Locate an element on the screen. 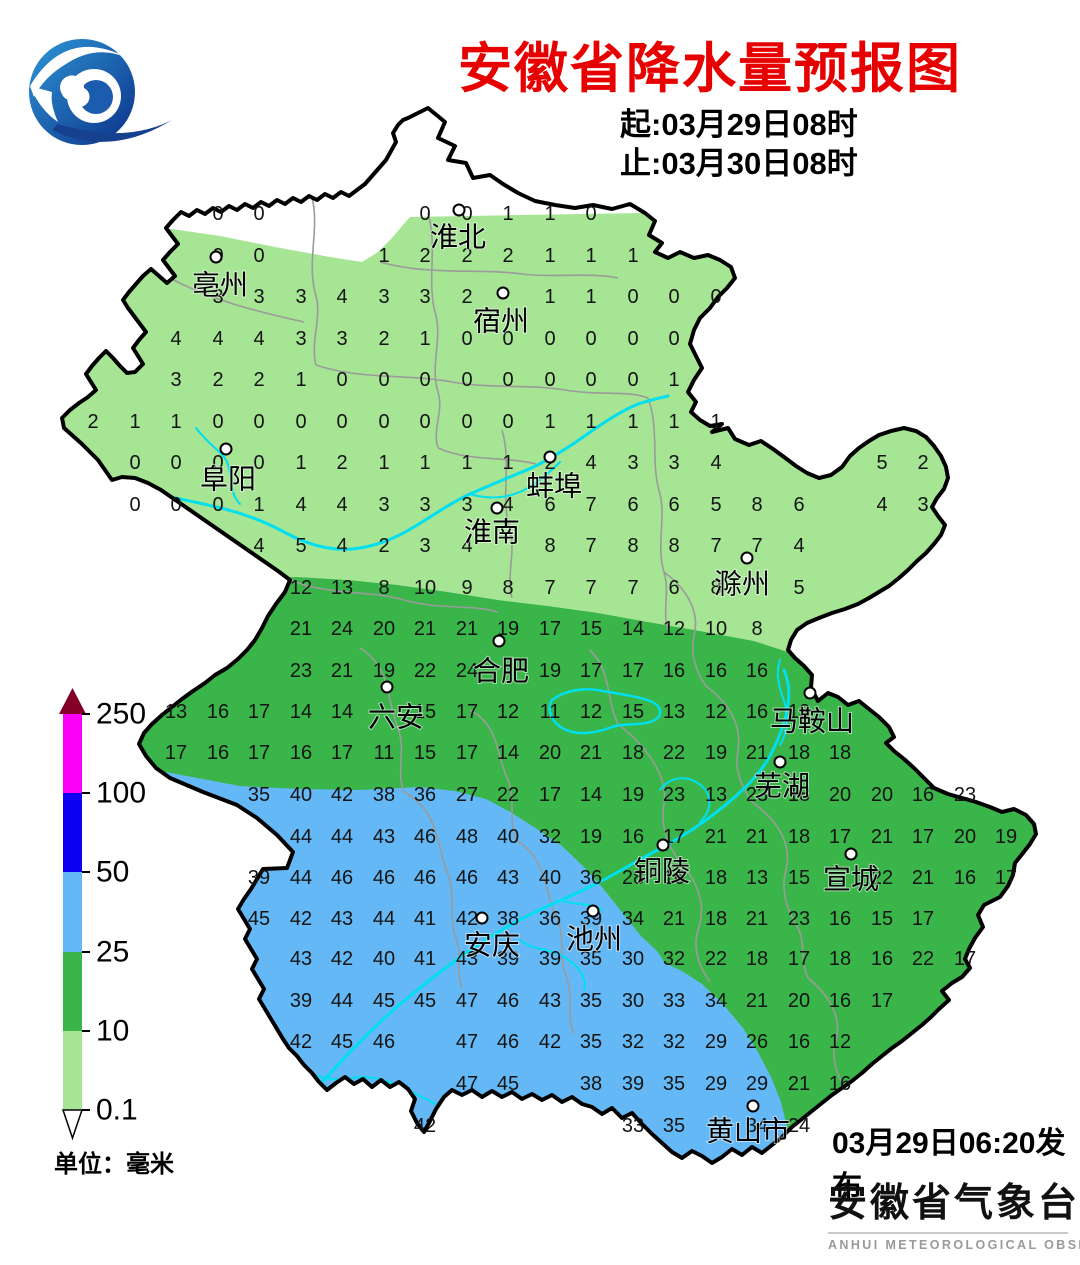 The image size is (1080, 1265). grid-value: 13 is located at coordinates (674, 712).